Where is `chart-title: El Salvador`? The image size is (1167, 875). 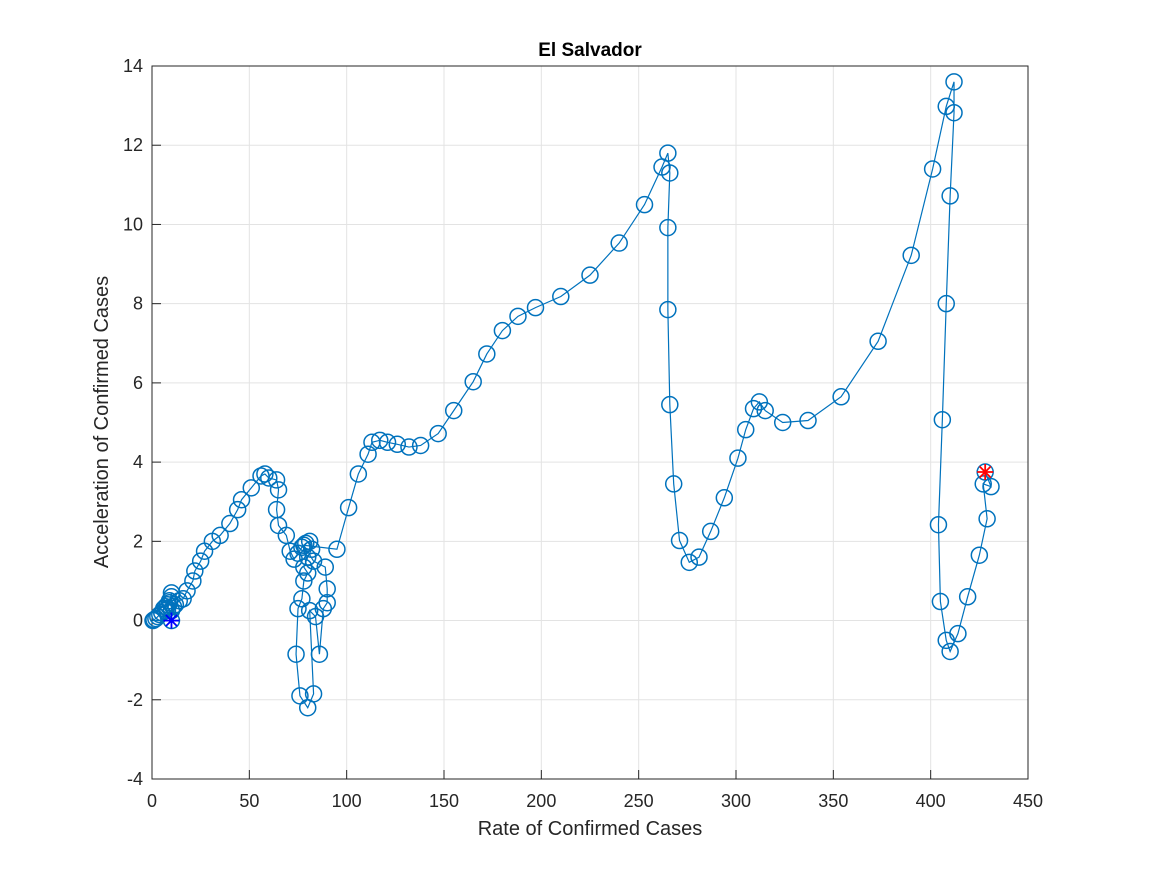
chart-title: El Salvador is located at coordinates (590, 50).